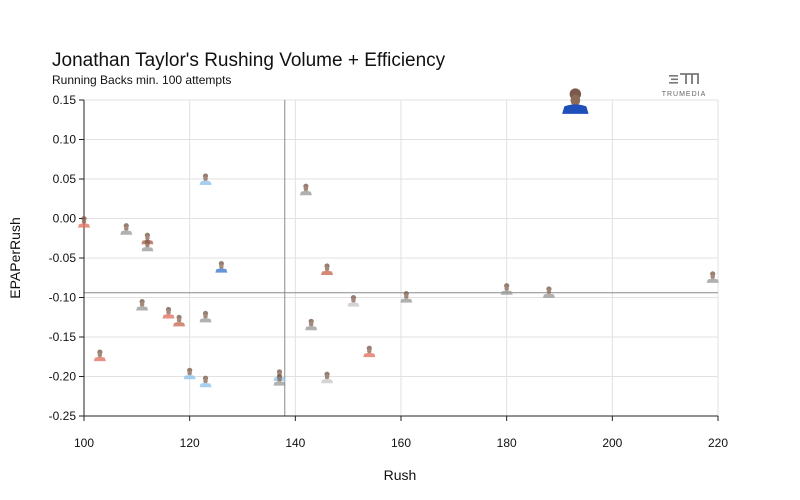 The height and width of the screenshot is (500, 800). What do you see at coordinates (65, 179) in the screenshot?
I see `y-tick-label: 0.05` at bounding box center [65, 179].